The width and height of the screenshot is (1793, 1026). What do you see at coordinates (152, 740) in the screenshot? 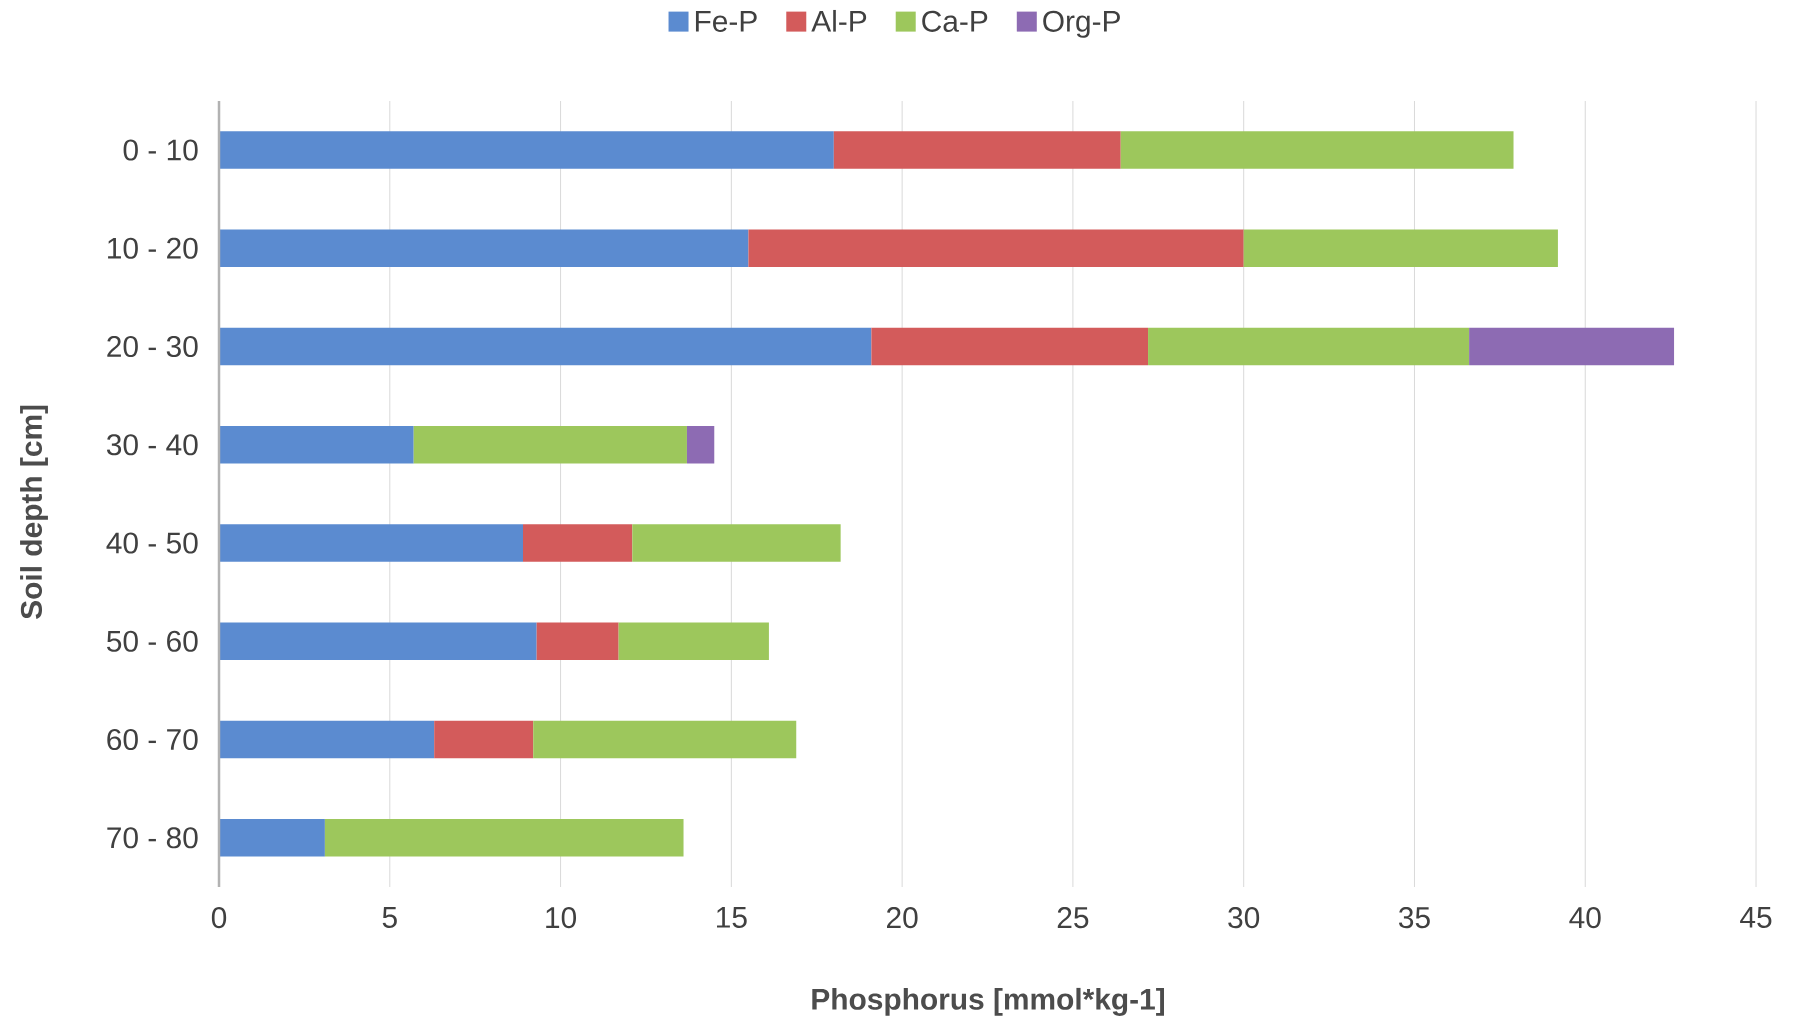
I see `y-tick-label: 60 - 70` at bounding box center [152, 740].